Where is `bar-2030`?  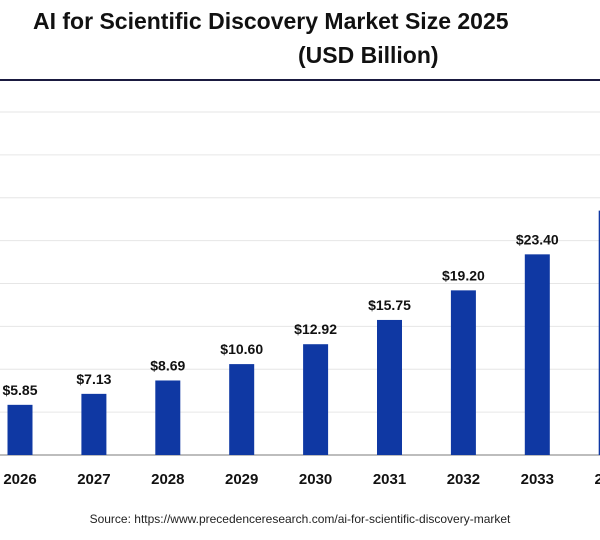
bar-2030 is located at coordinates (316, 399).